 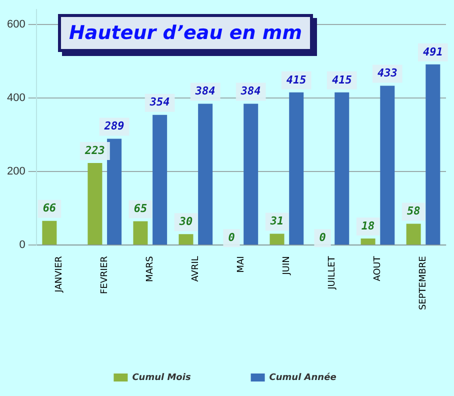 I want to click on data-label: 65, so click(x=141, y=209).